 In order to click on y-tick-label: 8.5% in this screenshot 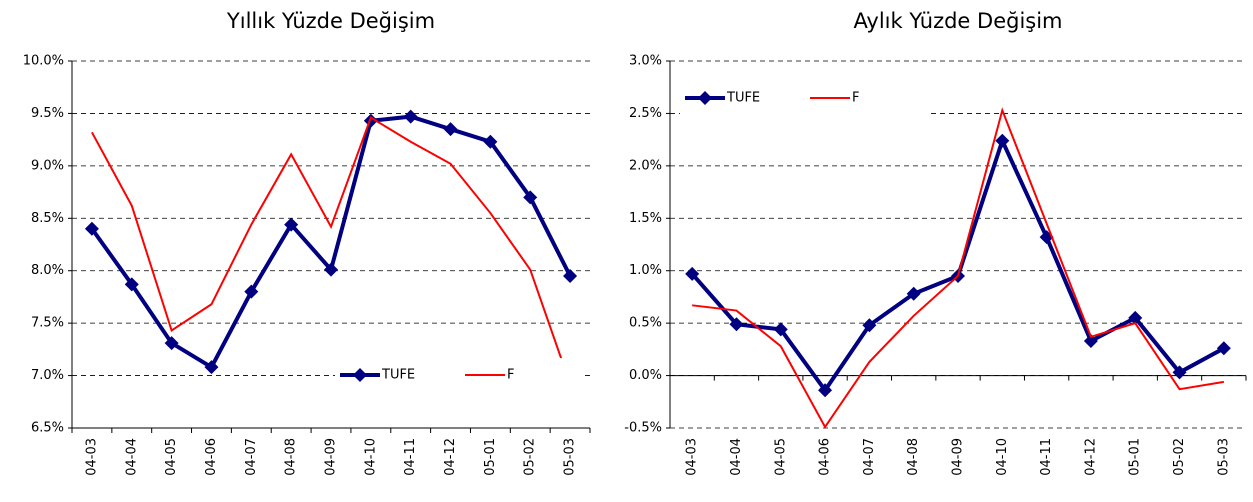, I will do `click(47, 218)`.